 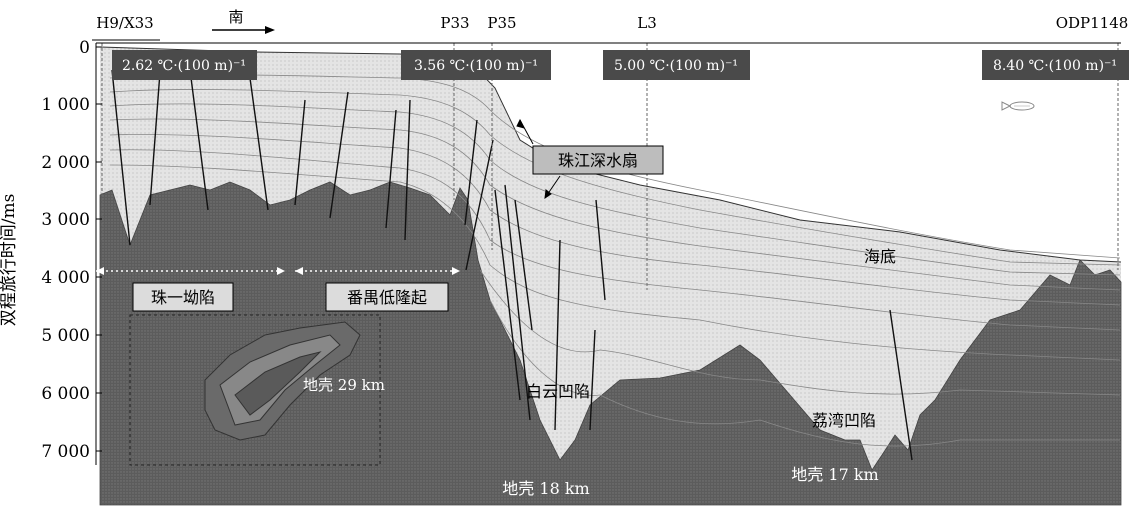 What do you see at coordinates (124, 23) in the screenshot?
I see `well-label-h9x33: H9/X33` at bounding box center [124, 23].